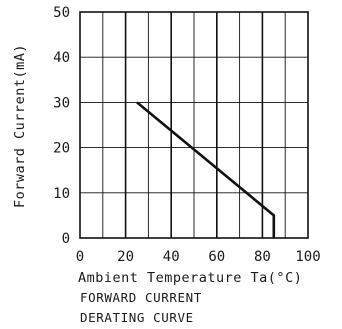 This screenshot has height=329, width=342. I want to click on y-tick-label-40: 40, so click(61, 58).